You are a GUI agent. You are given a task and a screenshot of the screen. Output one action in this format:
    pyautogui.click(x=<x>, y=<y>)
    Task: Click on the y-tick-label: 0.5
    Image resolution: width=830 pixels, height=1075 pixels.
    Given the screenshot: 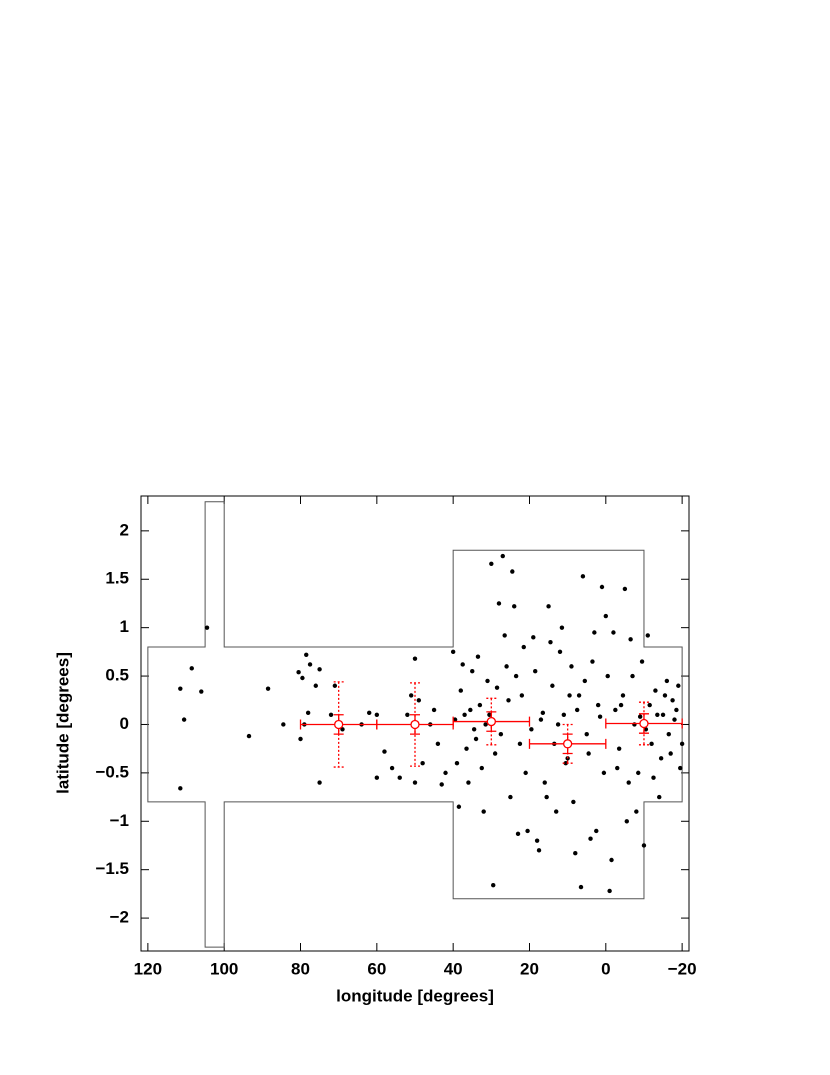 What is the action you would take?
    pyautogui.click(x=117, y=675)
    